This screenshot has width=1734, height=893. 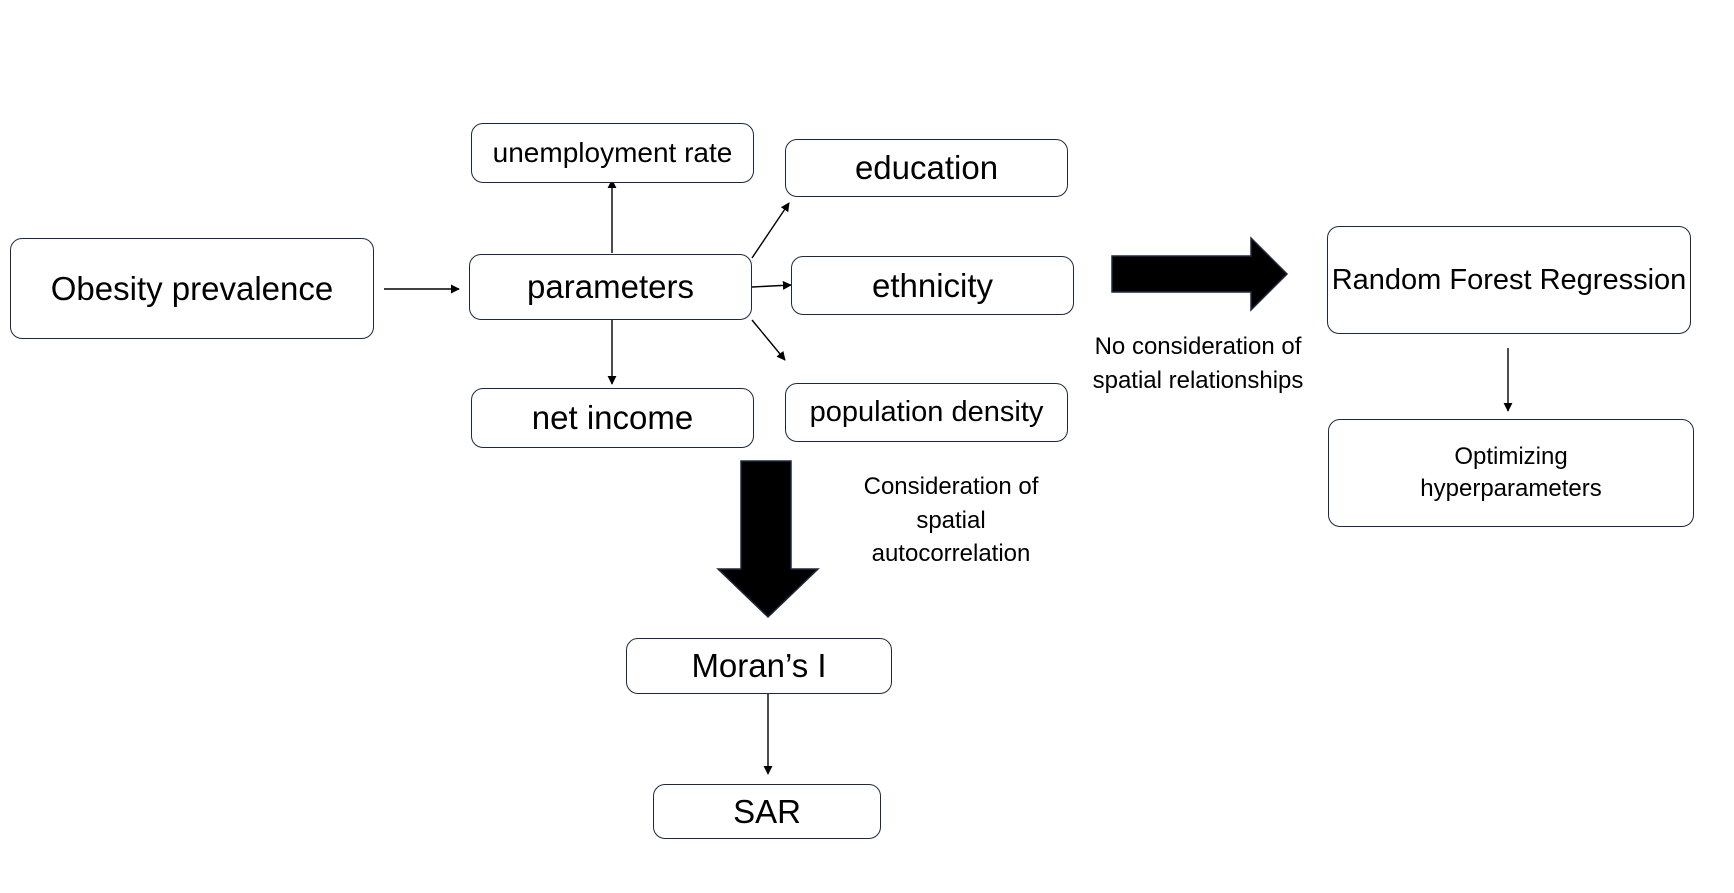 I want to click on obesity-prevalence-box: Obesity prevalence, so click(x=192, y=288).